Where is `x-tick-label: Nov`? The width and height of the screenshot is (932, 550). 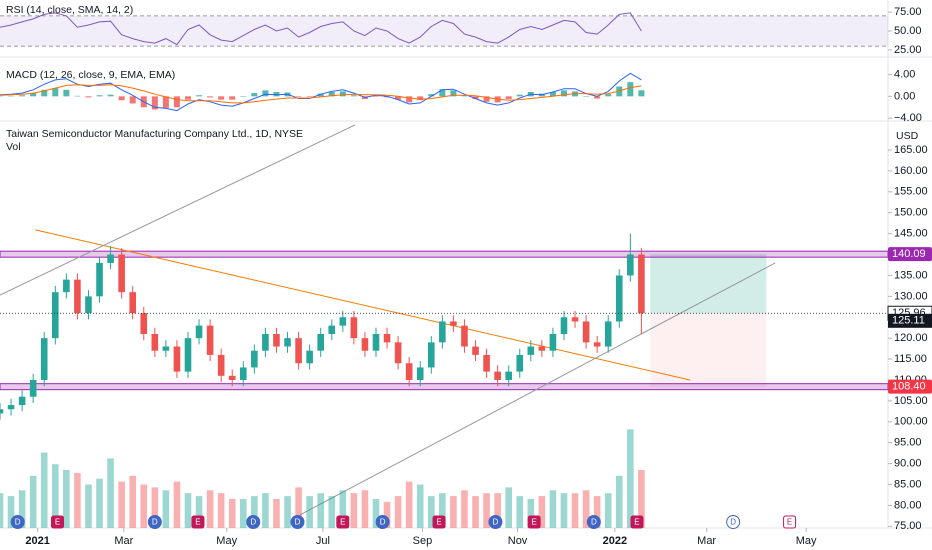
x-tick-label: Nov is located at coordinates (518, 541).